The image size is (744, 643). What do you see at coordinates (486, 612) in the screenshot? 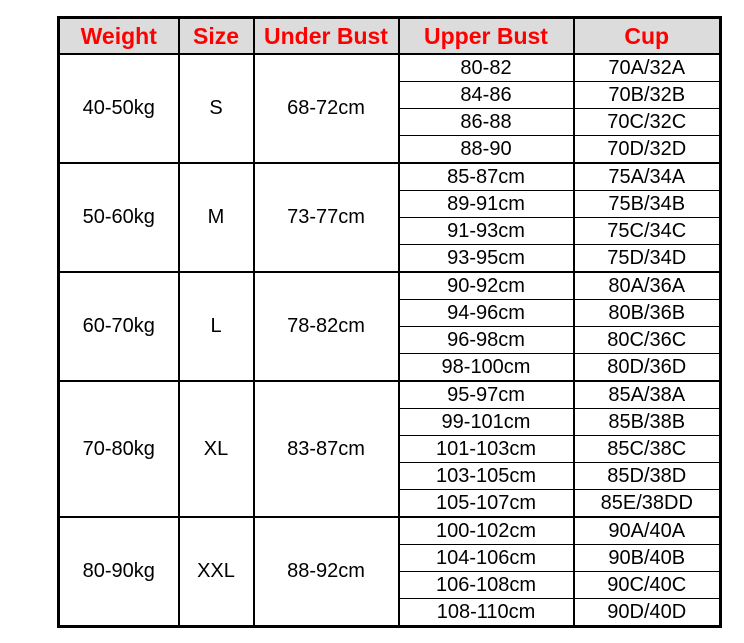
I see `upper-bust-cell: 108-110cm` at bounding box center [486, 612].